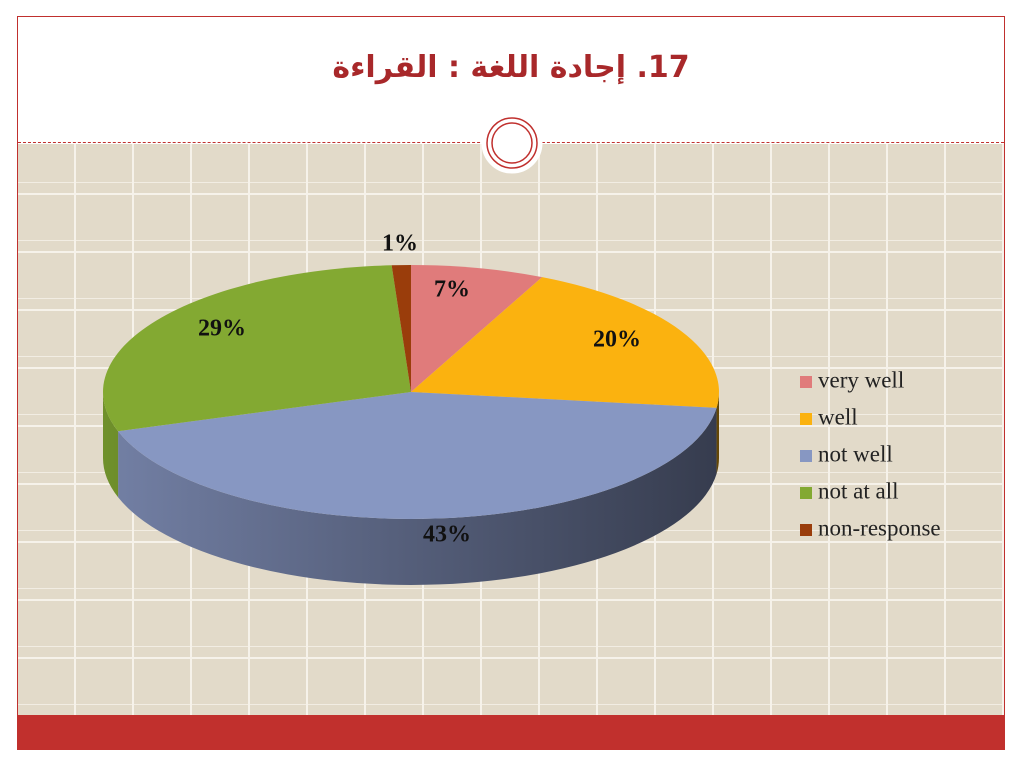  Describe the element at coordinates (879, 527) in the screenshot. I see `legend-label: non-response` at that location.